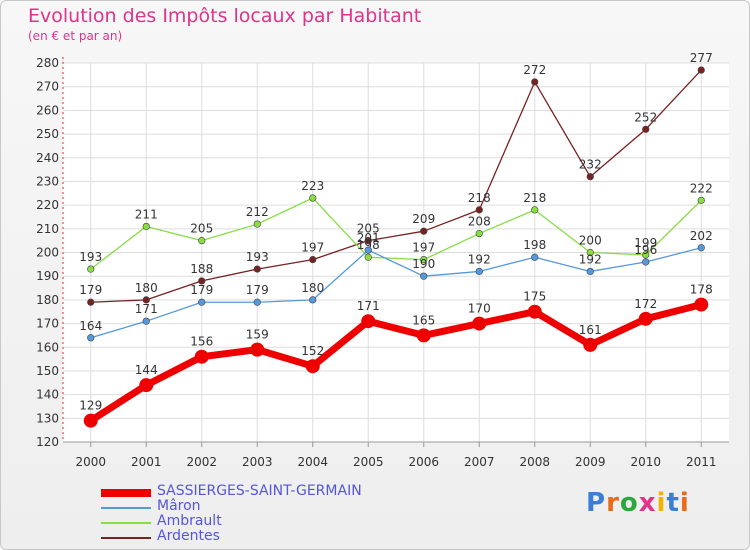 This screenshot has height=550, width=750. Describe the element at coordinates (90, 462) in the screenshot. I see `x-tick-label: 2000` at that location.